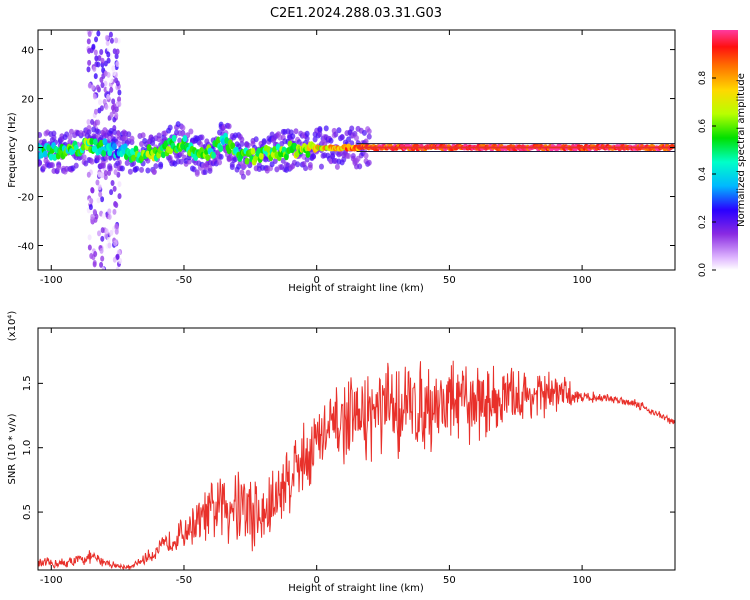 Image resolution: width=750 pixels, height=600 pixels. I want to click on colorbar-tick-label: 0.8, so click(703, 78).